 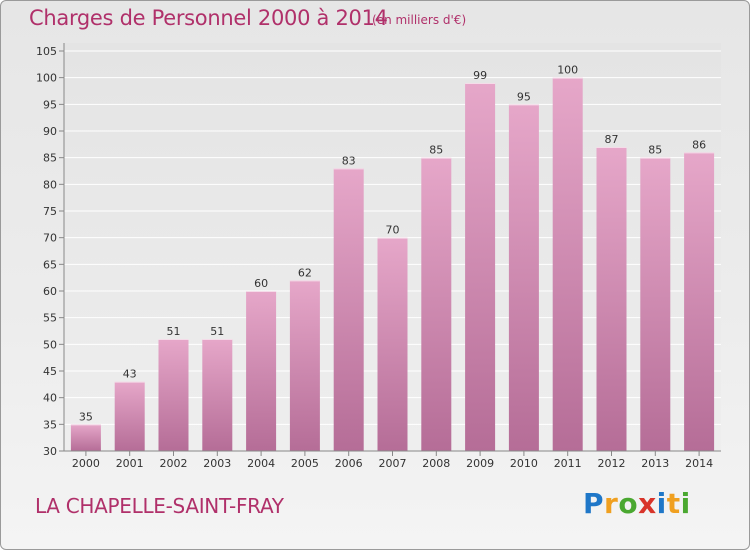 What do you see at coordinates (50, 371) in the screenshot?
I see `y-tick-label: 45` at bounding box center [50, 371].